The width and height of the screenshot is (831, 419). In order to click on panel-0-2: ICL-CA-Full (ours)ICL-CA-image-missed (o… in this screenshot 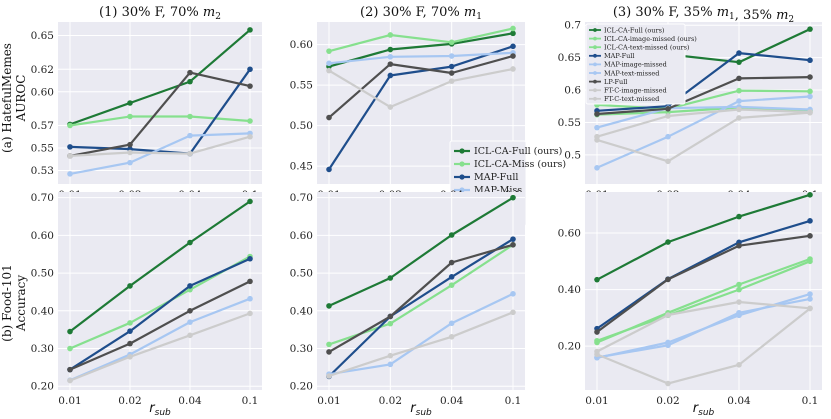, I will do `click(703, 103)`.